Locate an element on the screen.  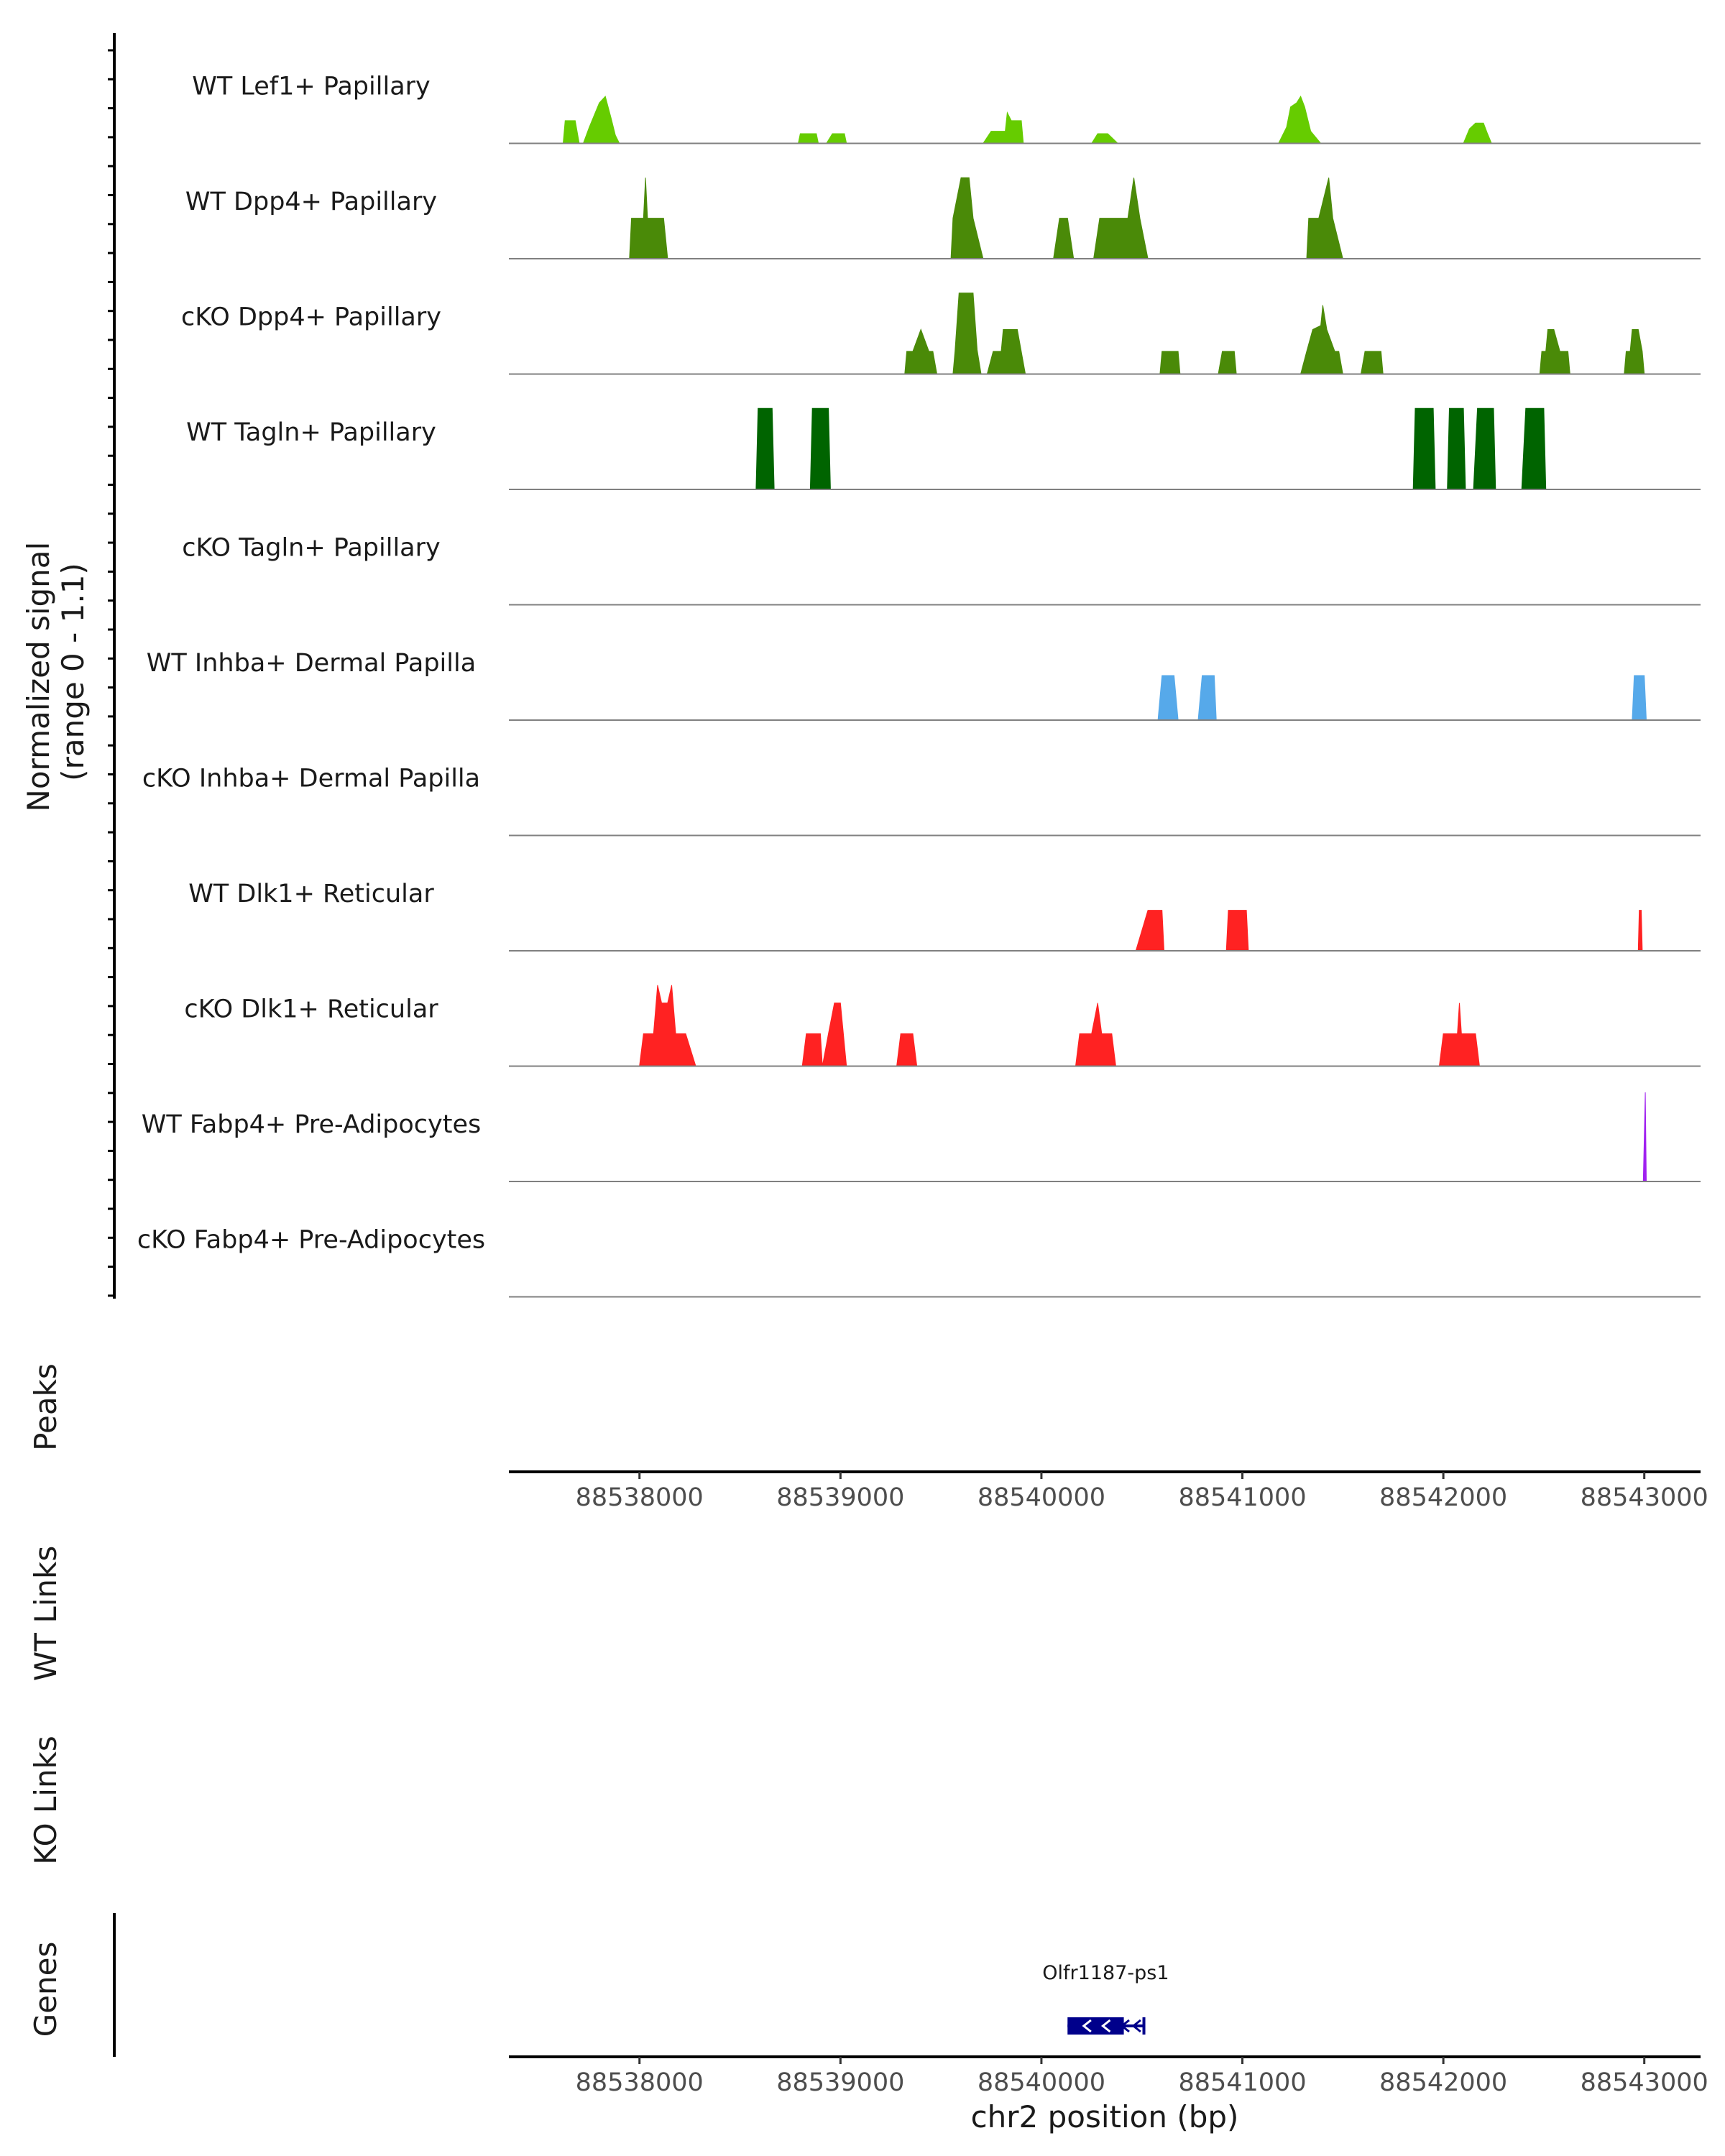
track-label: cKO Inhba+ Dermal Papilla is located at coordinates (311, 778).